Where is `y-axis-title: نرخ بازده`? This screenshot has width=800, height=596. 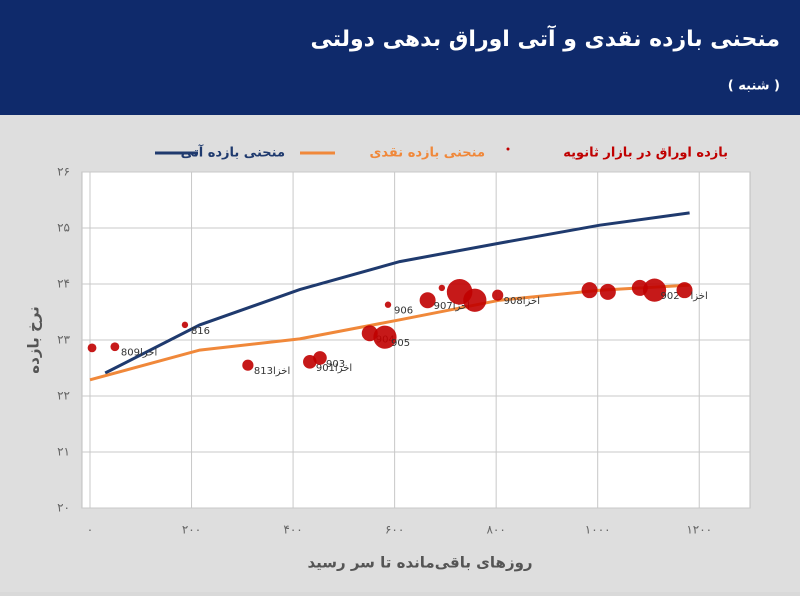 y-axis-title: نرخ بازده is located at coordinates (34, 339).